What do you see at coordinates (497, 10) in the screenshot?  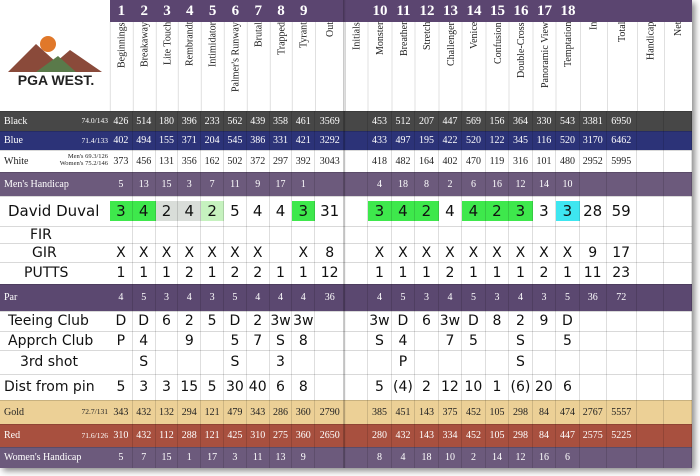 I see `hole-number: 15` at bounding box center [497, 10].